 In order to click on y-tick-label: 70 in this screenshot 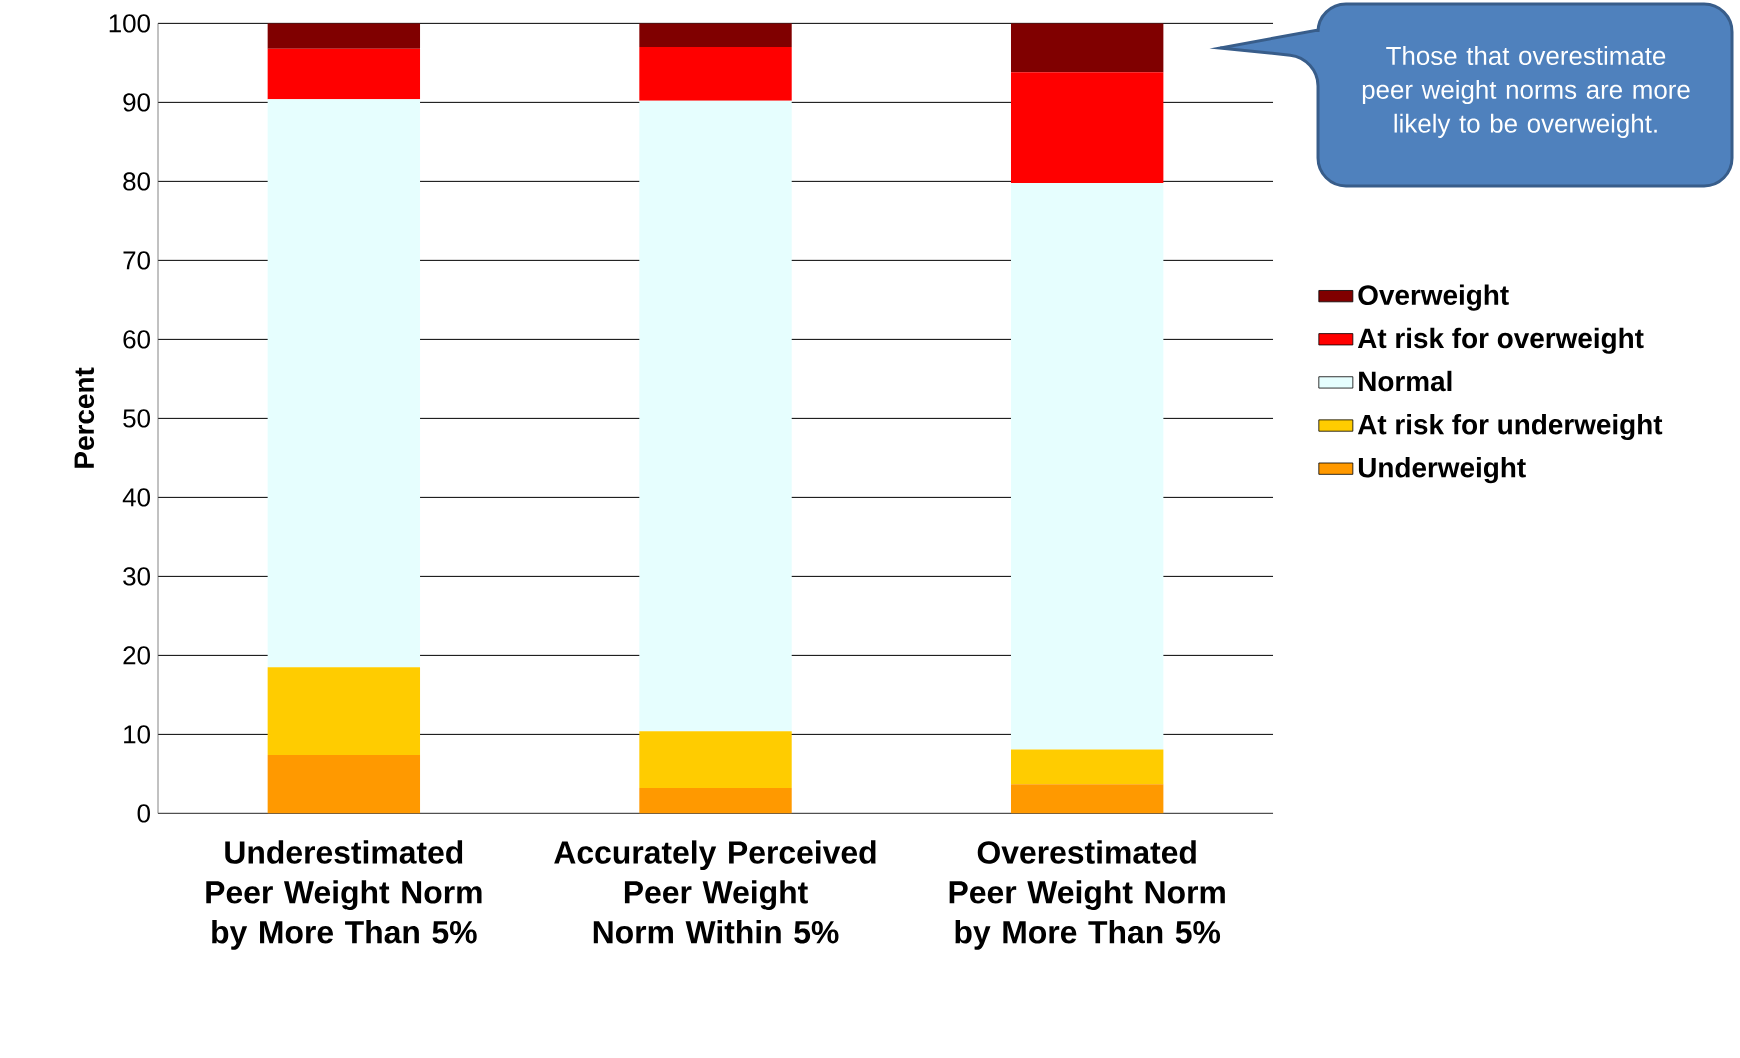, I will do `click(136, 260)`.